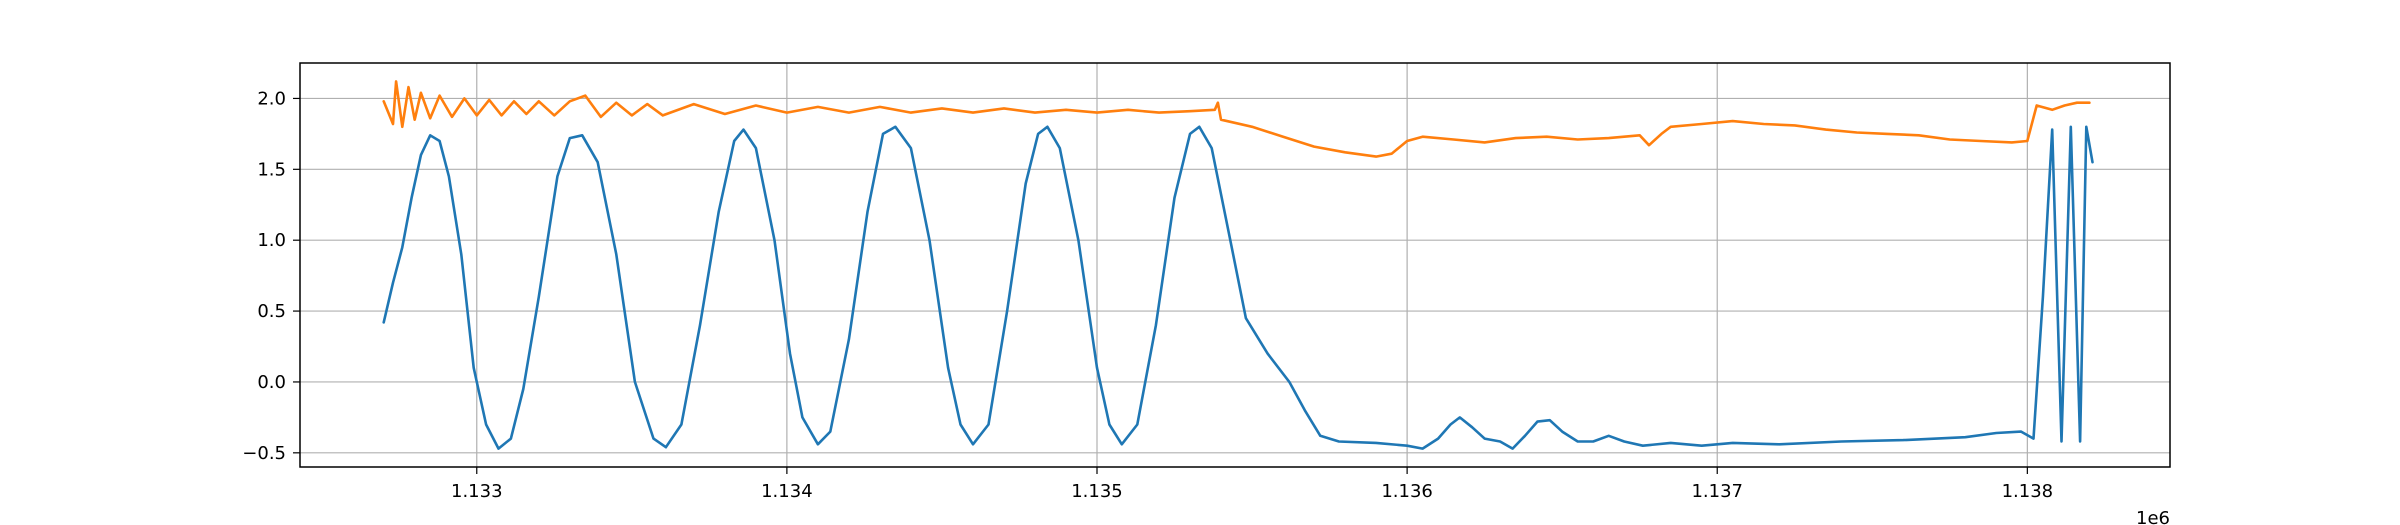 The image size is (2400, 525). What do you see at coordinates (2153, 516) in the screenshot?
I see `x-axis-offset-label: 1e6` at bounding box center [2153, 516].